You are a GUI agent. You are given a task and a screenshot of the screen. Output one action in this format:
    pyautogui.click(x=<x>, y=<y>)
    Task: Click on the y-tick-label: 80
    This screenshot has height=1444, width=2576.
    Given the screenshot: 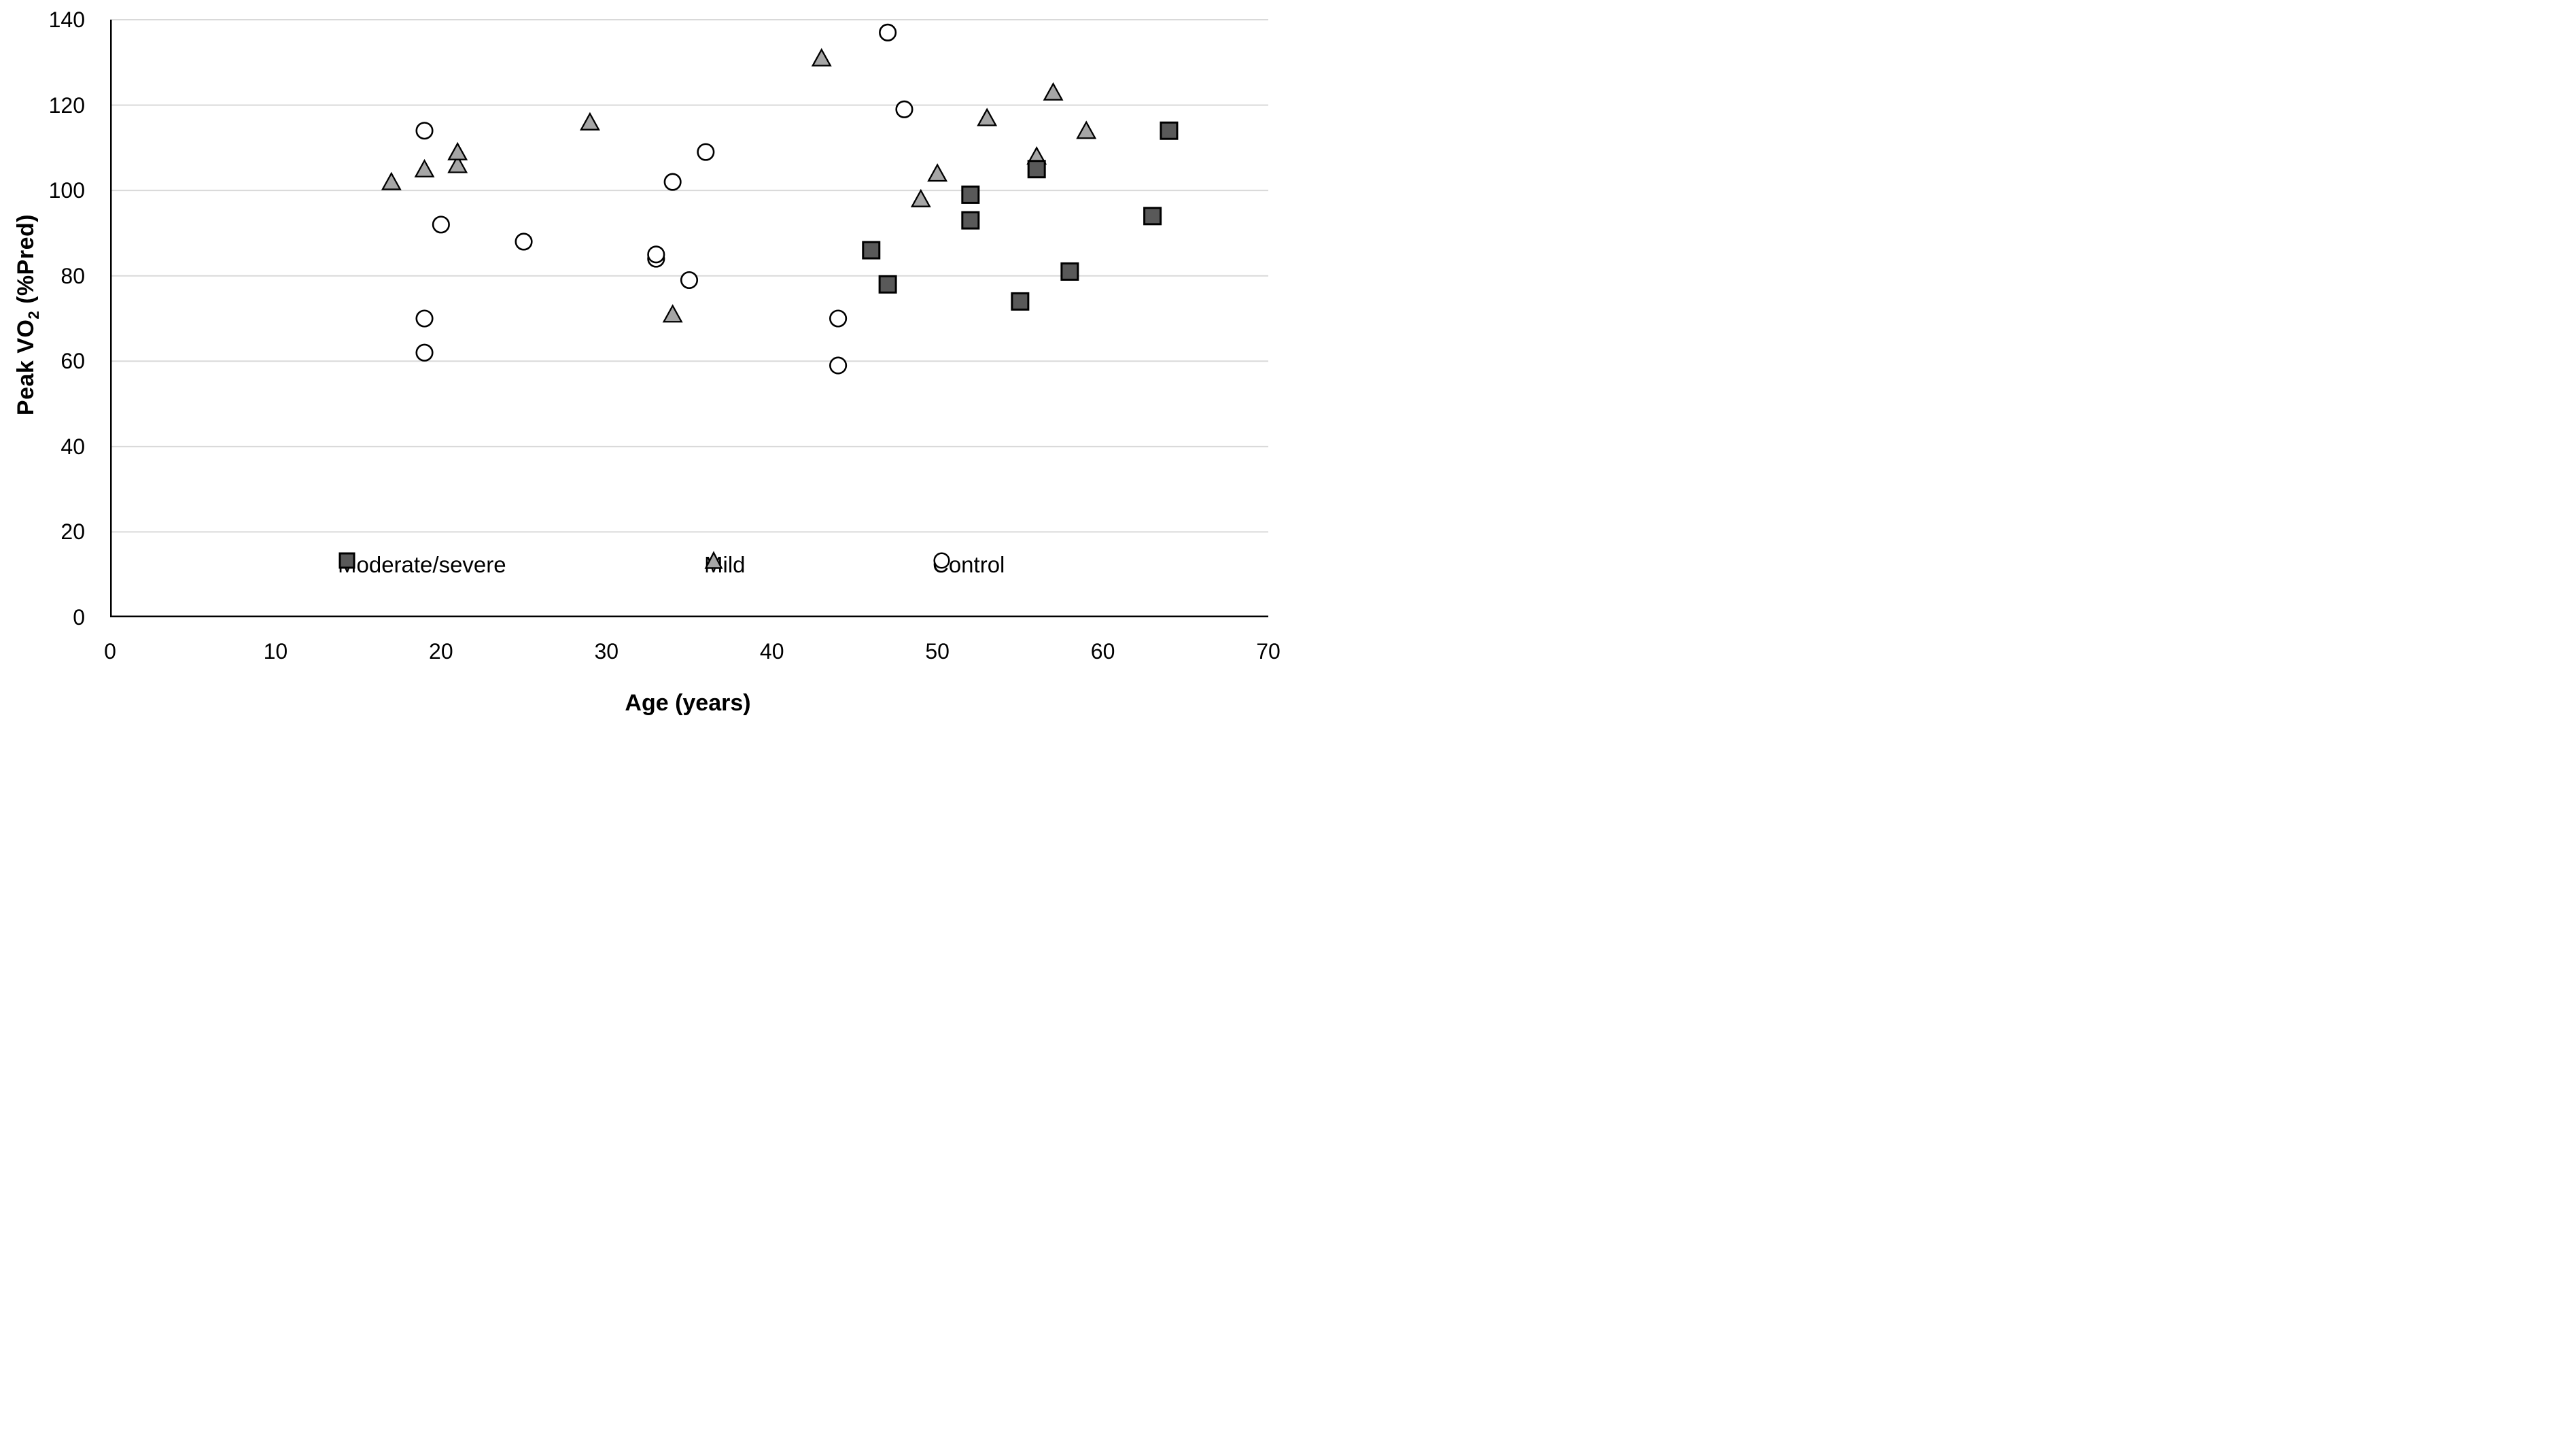 What is the action you would take?
    pyautogui.click(x=72, y=275)
    